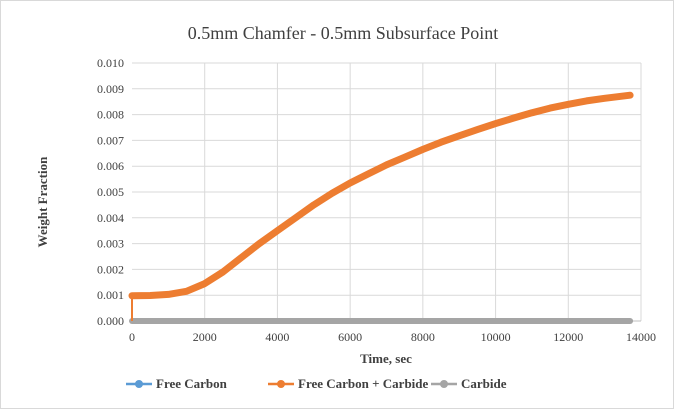 Image resolution: width=674 pixels, height=409 pixels. What do you see at coordinates (363, 383) in the screenshot?
I see `legend-label: Free Carbon + Carbide` at bounding box center [363, 383].